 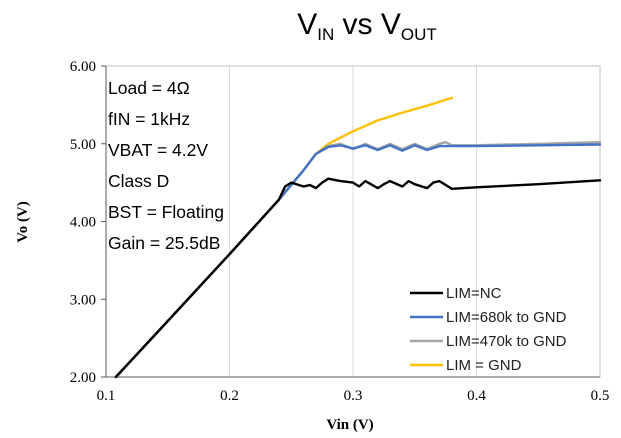 I want to click on x-tick-label: 0.3, so click(x=353, y=396).